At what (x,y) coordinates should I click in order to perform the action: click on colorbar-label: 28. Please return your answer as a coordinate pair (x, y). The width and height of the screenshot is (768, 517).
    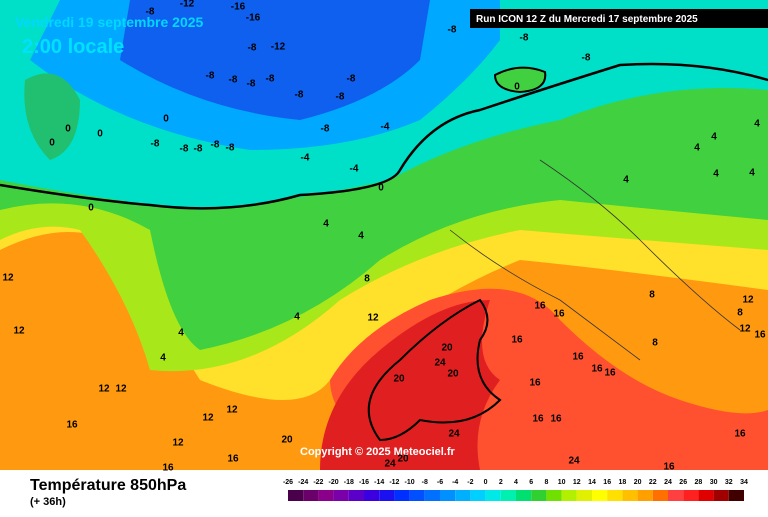
    Looking at the image, I should click on (699, 482).